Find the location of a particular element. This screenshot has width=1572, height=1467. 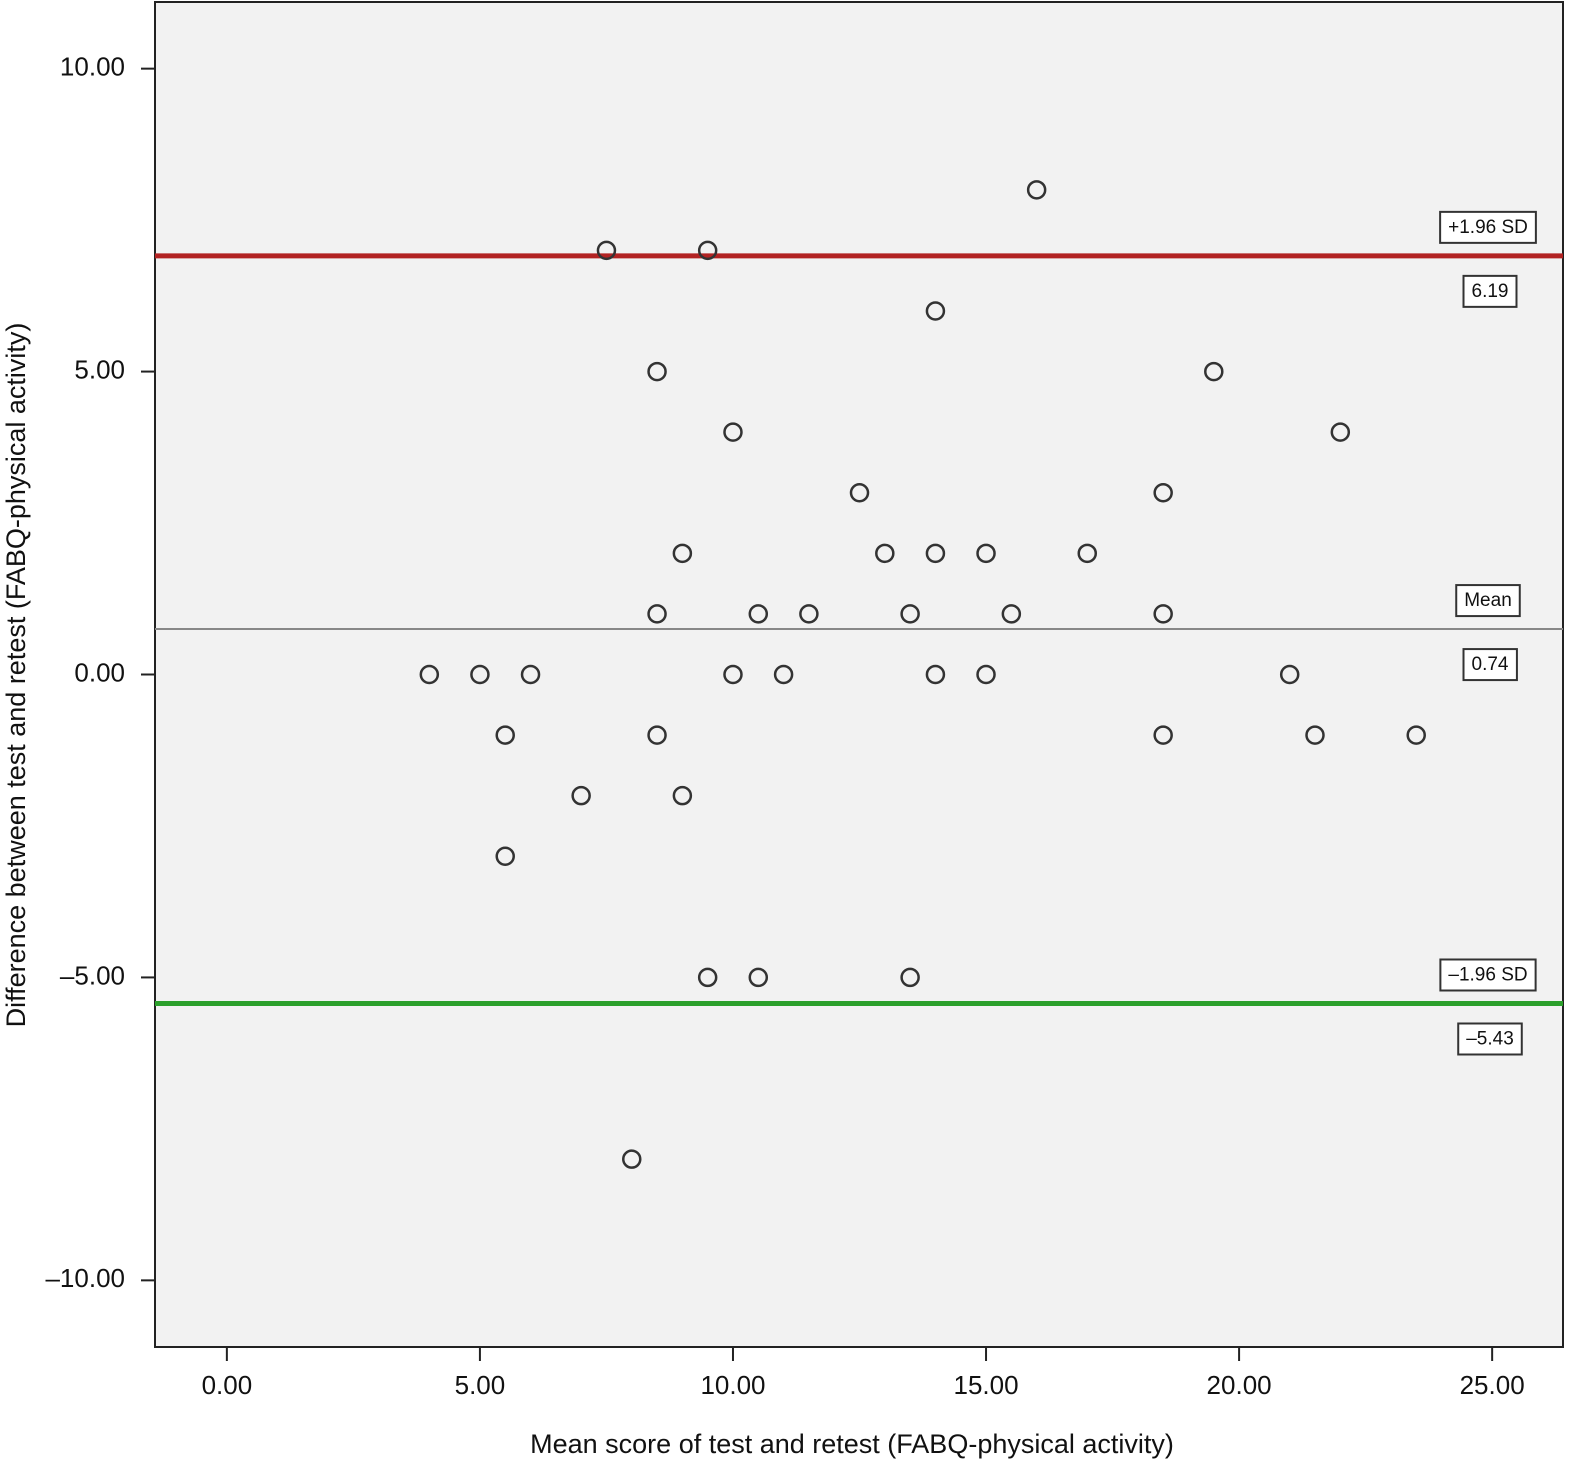

x-tick-label: 5.00 is located at coordinates (480, 1385).